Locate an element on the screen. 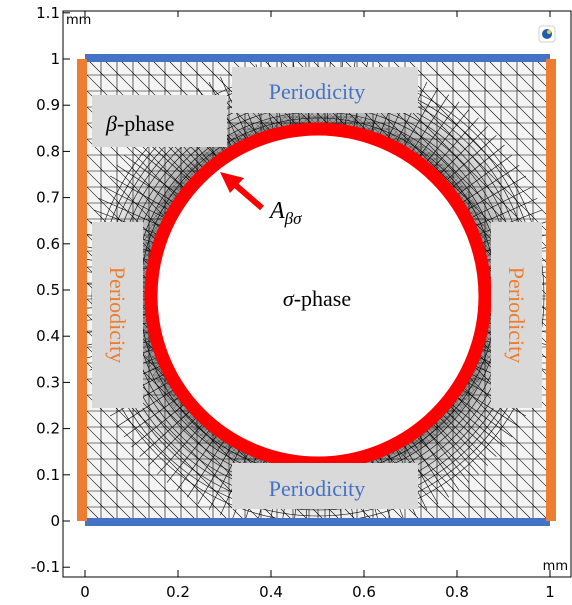  x-tick-label: 0.4 is located at coordinates (271, 592).